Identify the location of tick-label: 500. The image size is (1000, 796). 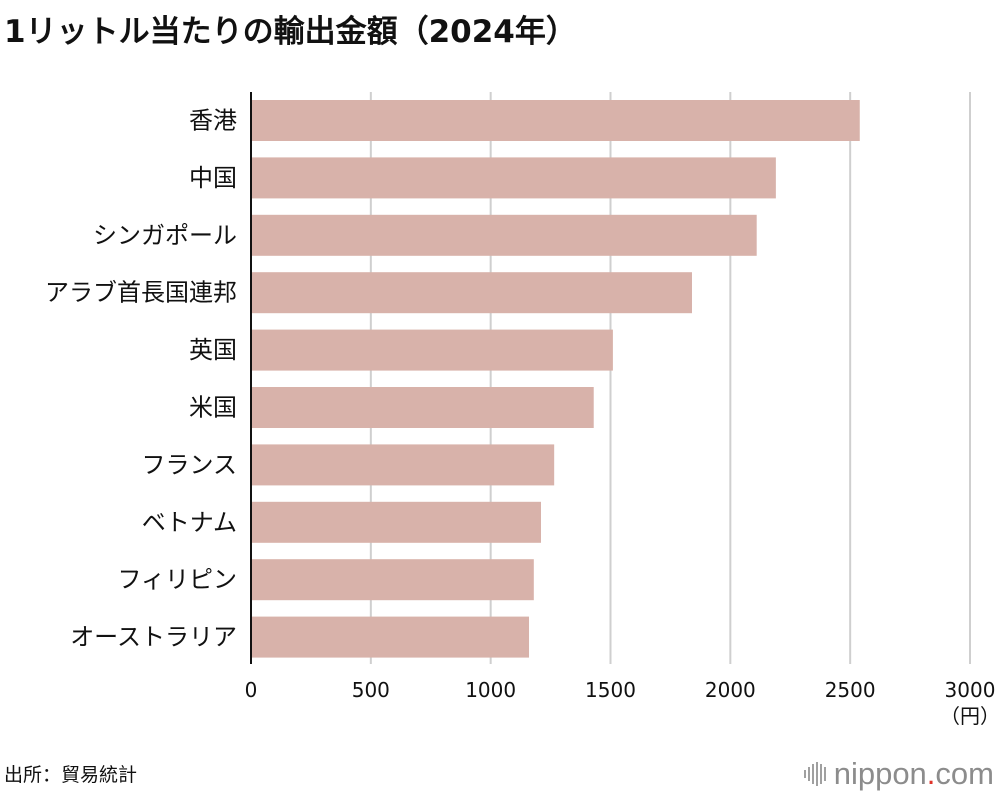
(371, 690).